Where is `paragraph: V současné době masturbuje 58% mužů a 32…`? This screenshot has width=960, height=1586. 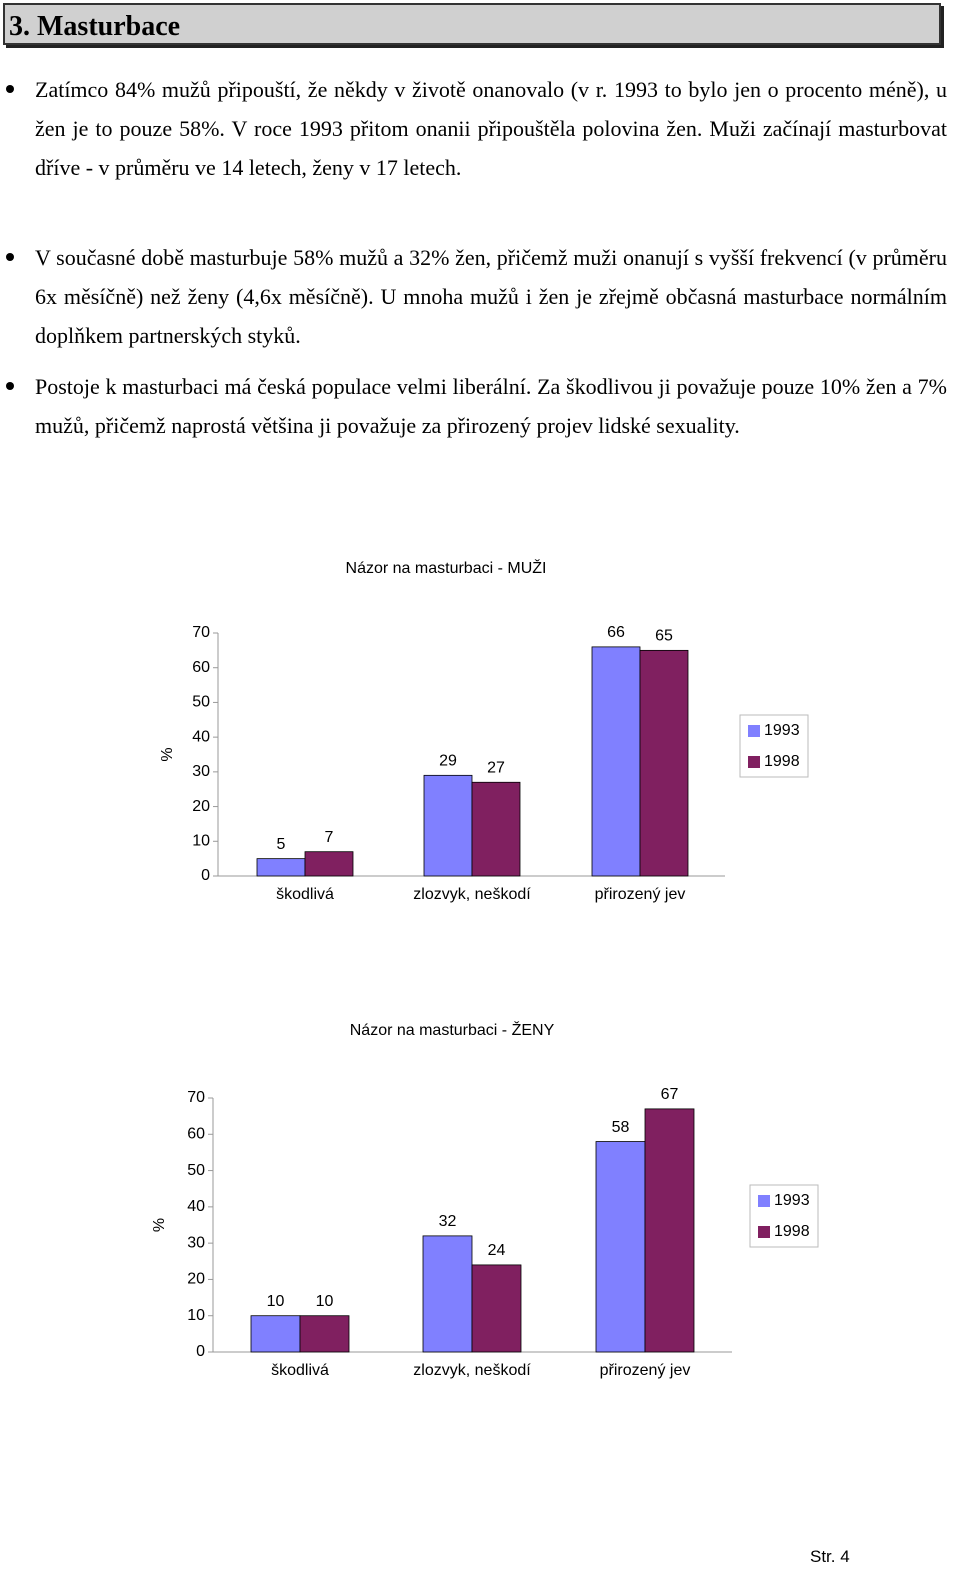
paragraph: V současné době masturbuje 58% mužů a 32… is located at coordinates (491, 296).